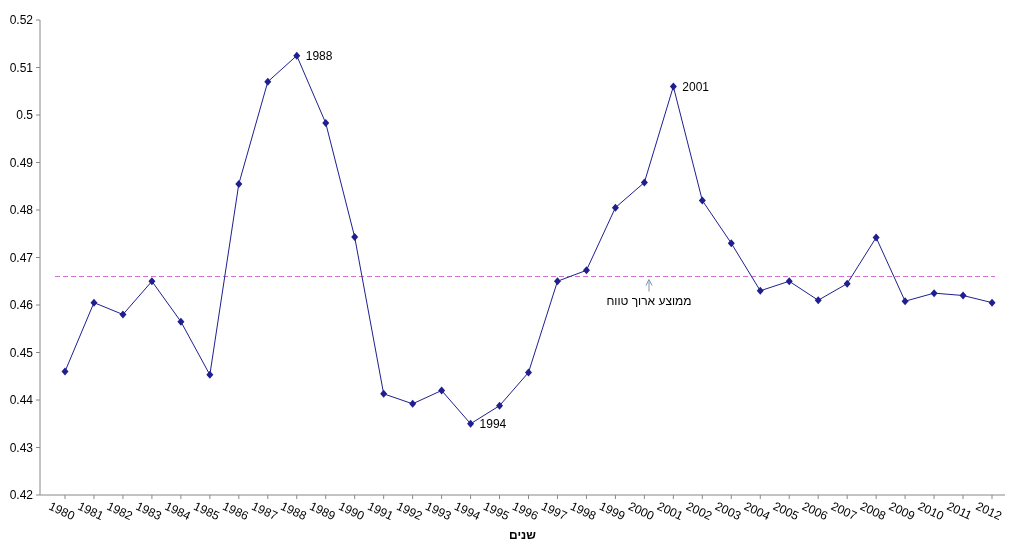 This screenshot has width=1017, height=542. Describe the element at coordinates (264, 511) in the screenshot. I see `x-tick-label: 1987` at that location.